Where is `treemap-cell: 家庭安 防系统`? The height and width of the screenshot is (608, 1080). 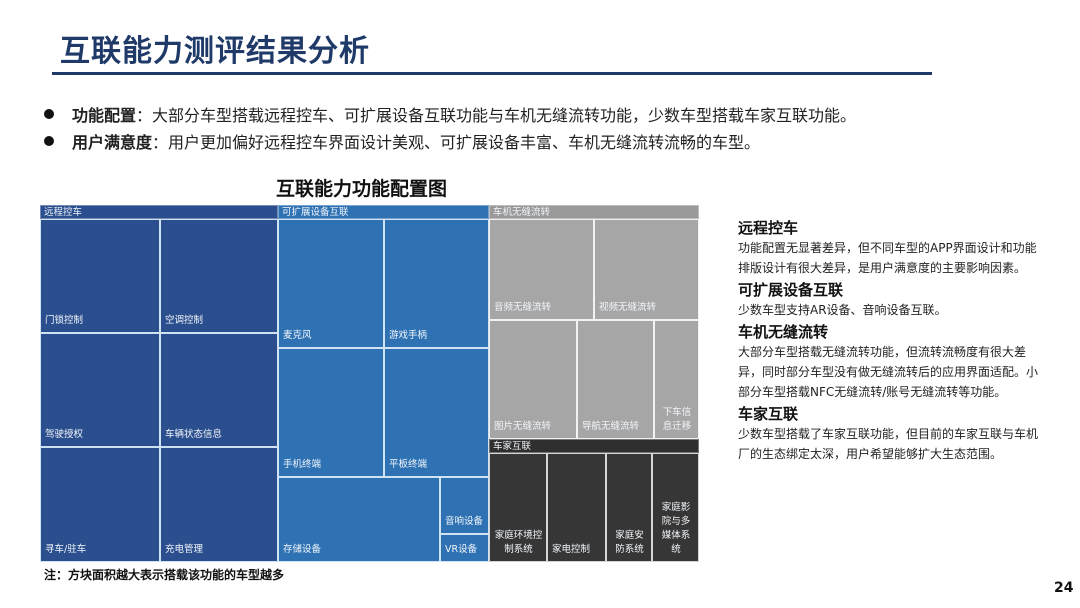
treemap-cell: 家庭安 防系统 is located at coordinates (629, 507).